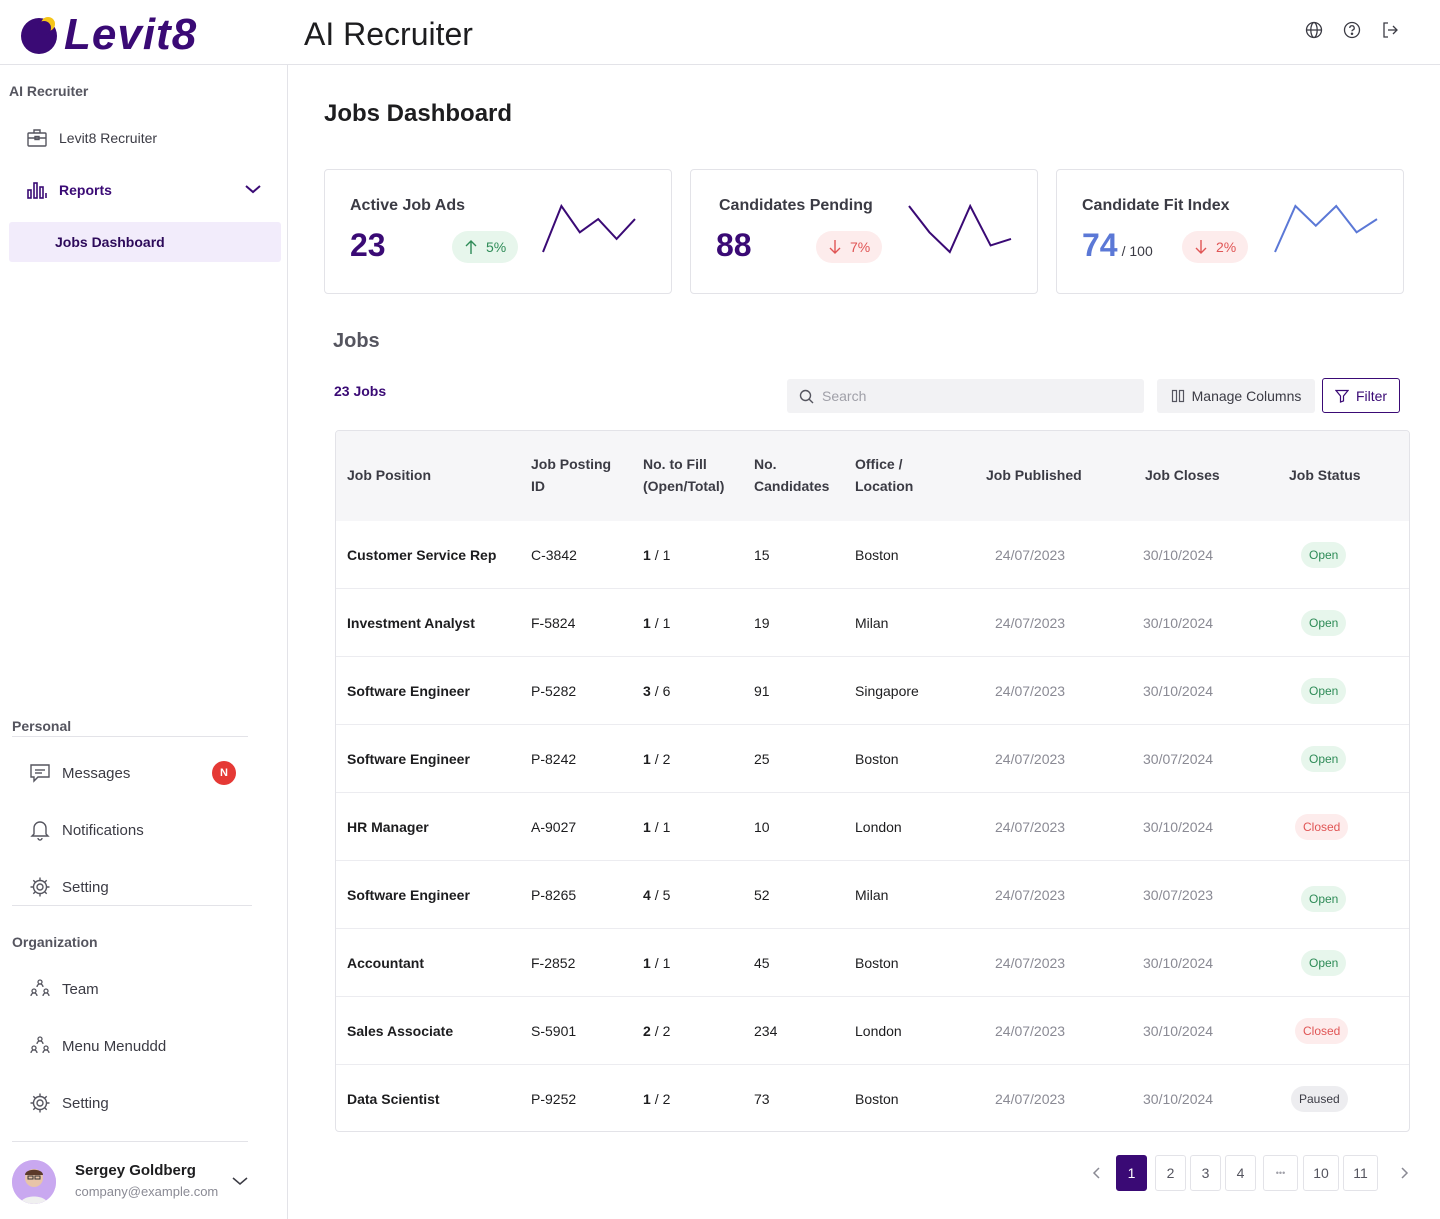 The height and width of the screenshot is (1219, 1440). What do you see at coordinates (762, 895) in the screenshot?
I see `cell-candidates: 52` at bounding box center [762, 895].